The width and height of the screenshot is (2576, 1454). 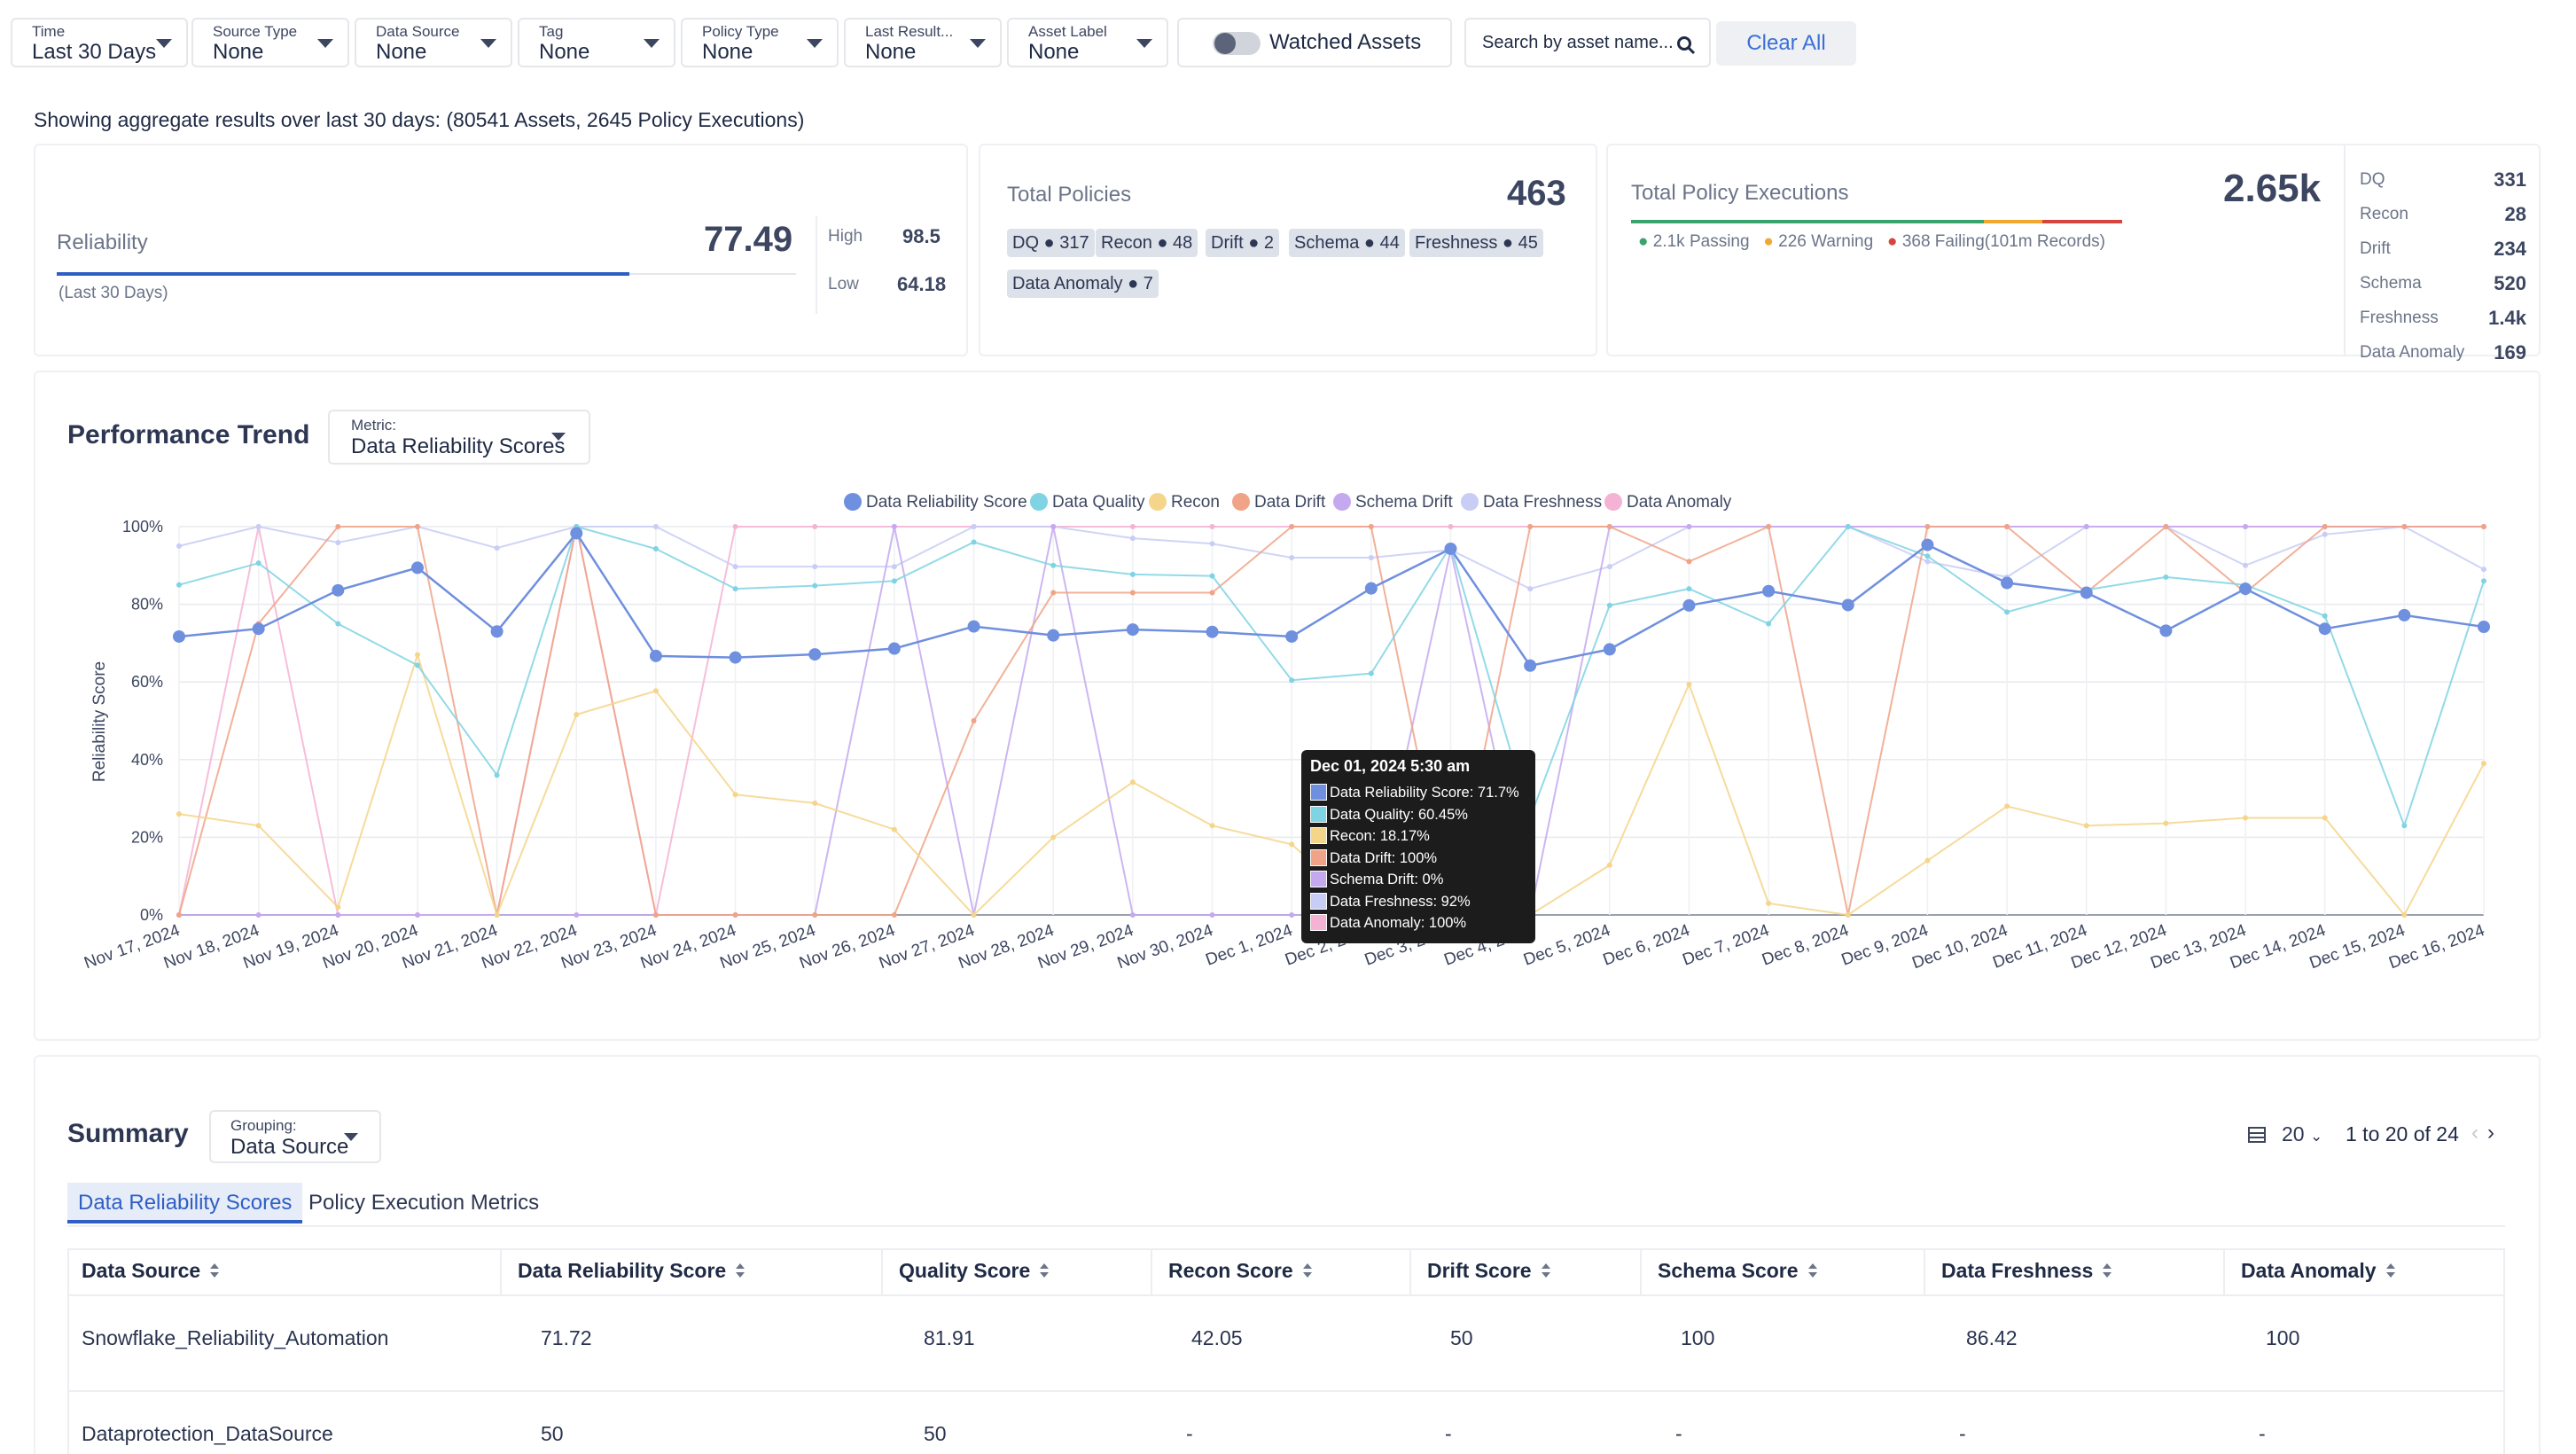 I want to click on filter-last-result: Last Result... None, so click(x=923, y=42).